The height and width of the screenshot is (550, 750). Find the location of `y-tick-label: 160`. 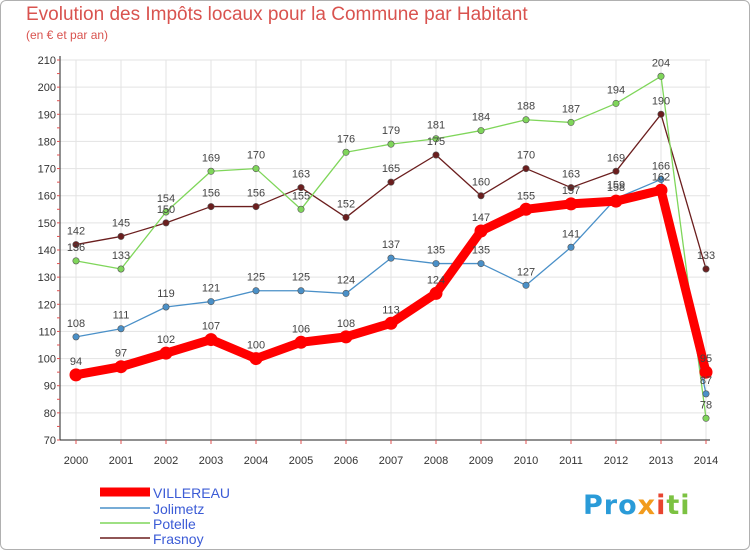

y-tick-label: 160 is located at coordinates (47, 197).